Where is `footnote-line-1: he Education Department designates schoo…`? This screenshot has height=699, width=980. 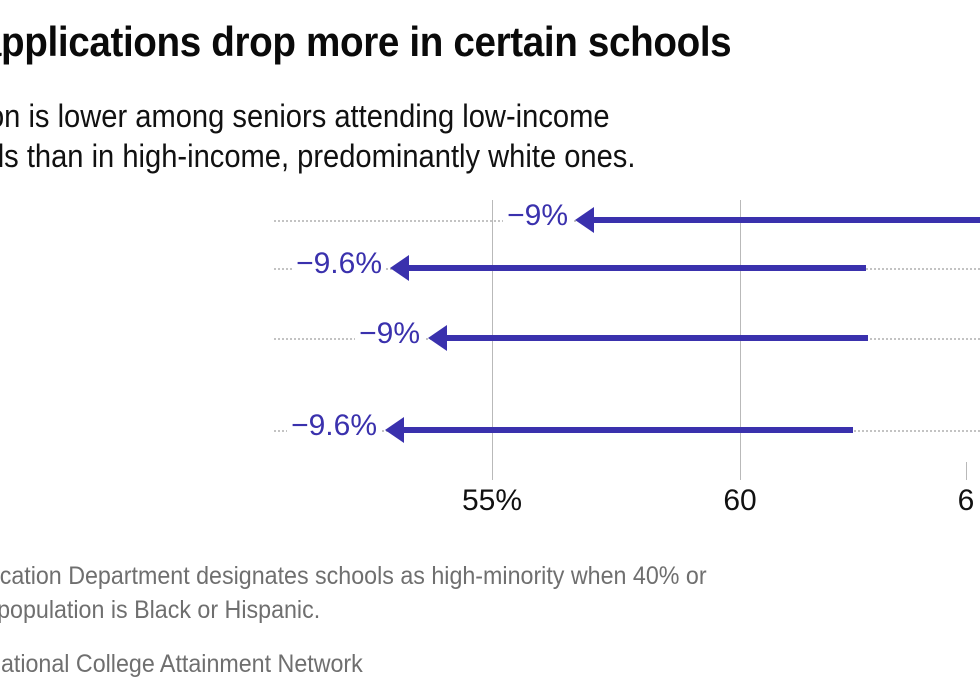
footnote-line-1: he Education Department designates schoo… is located at coordinates (353, 576).